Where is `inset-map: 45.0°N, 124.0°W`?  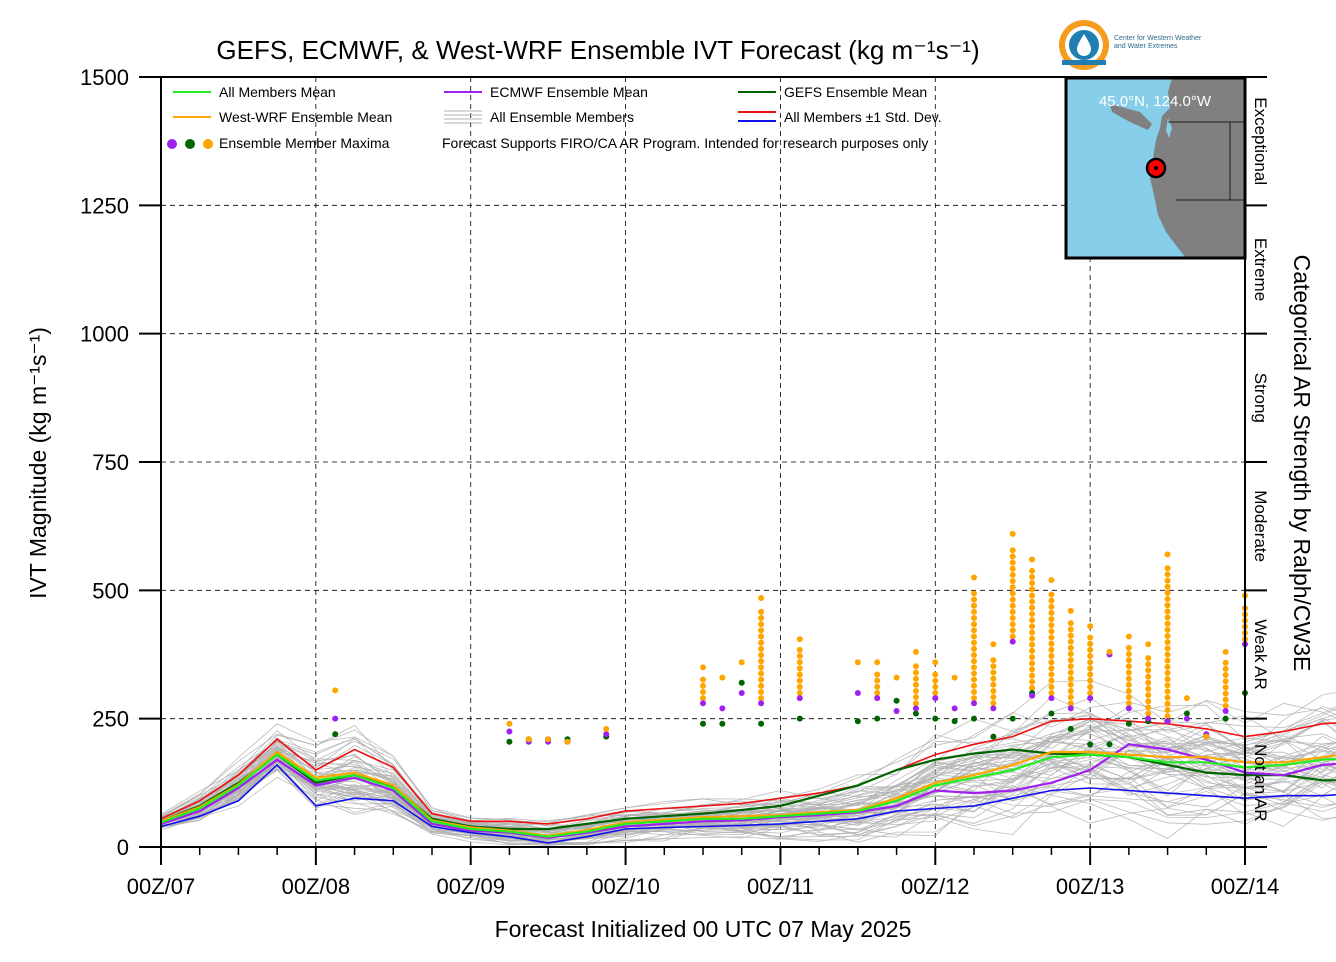 inset-map: 45.0°N, 124.0°W is located at coordinates (1155, 168).